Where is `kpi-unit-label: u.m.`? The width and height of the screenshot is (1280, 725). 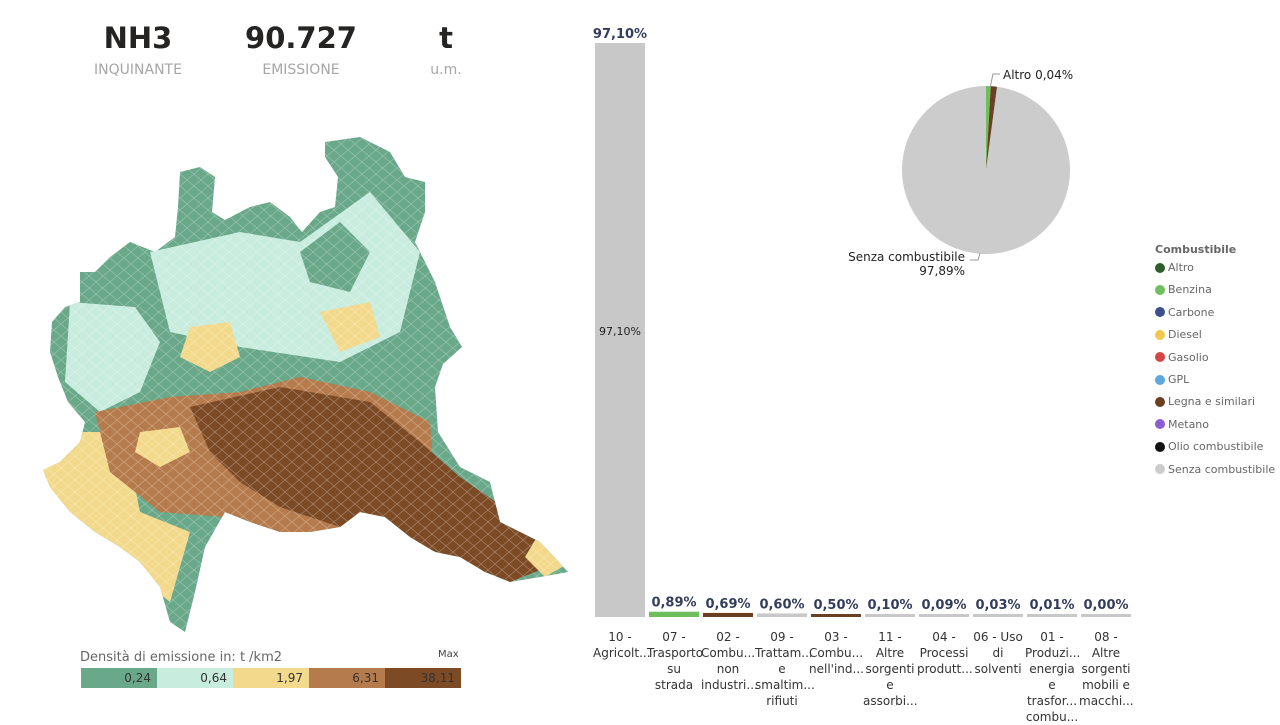 kpi-unit-label: u.m. is located at coordinates (446, 70).